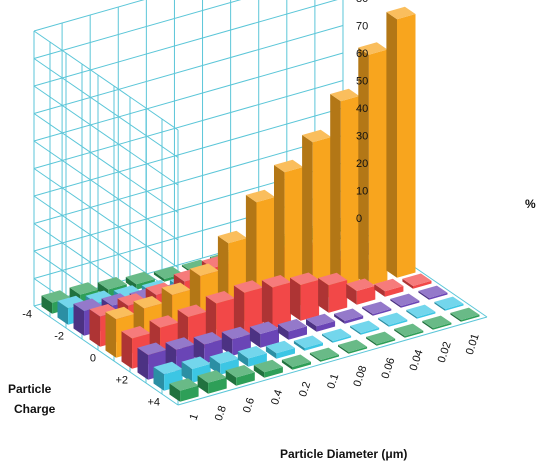 This screenshot has height=464, width=540. I want to click on z-axis-label: %, so click(530, 204).